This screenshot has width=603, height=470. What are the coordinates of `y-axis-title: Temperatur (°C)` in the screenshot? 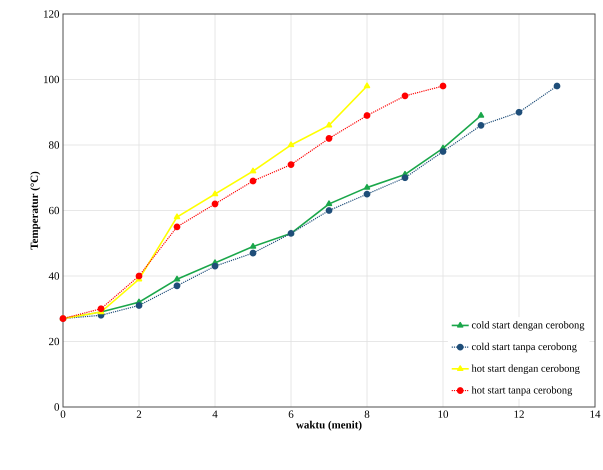 It's located at (35, 211).